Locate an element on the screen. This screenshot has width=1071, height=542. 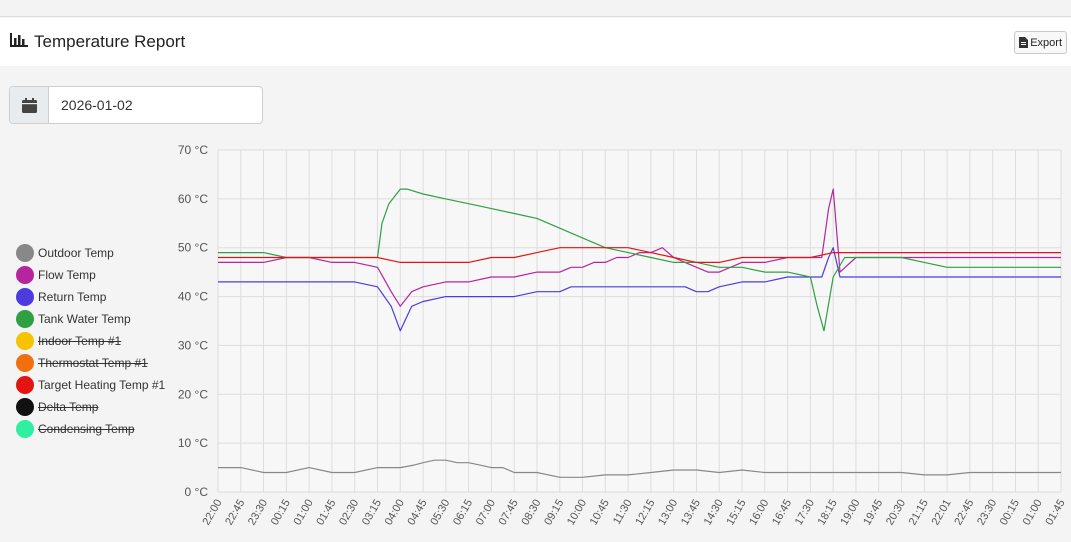
legend-item: Return Temp is located at coordinates (90, 297).